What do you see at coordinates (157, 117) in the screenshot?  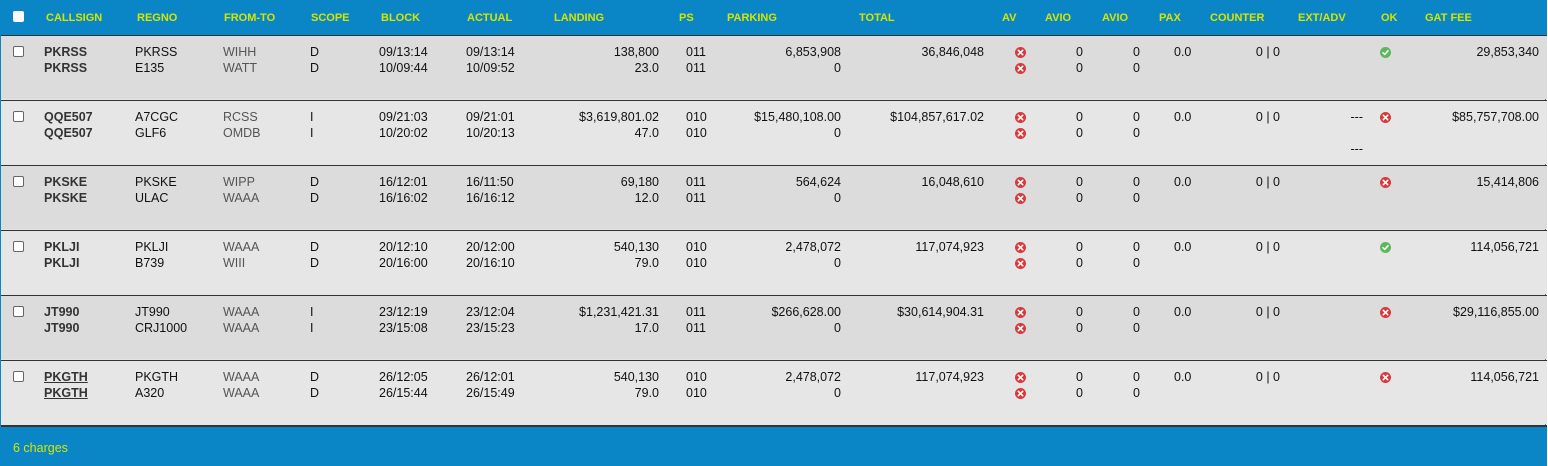 I see `regno-1: A7CGC` at bounding box center [157, 117].